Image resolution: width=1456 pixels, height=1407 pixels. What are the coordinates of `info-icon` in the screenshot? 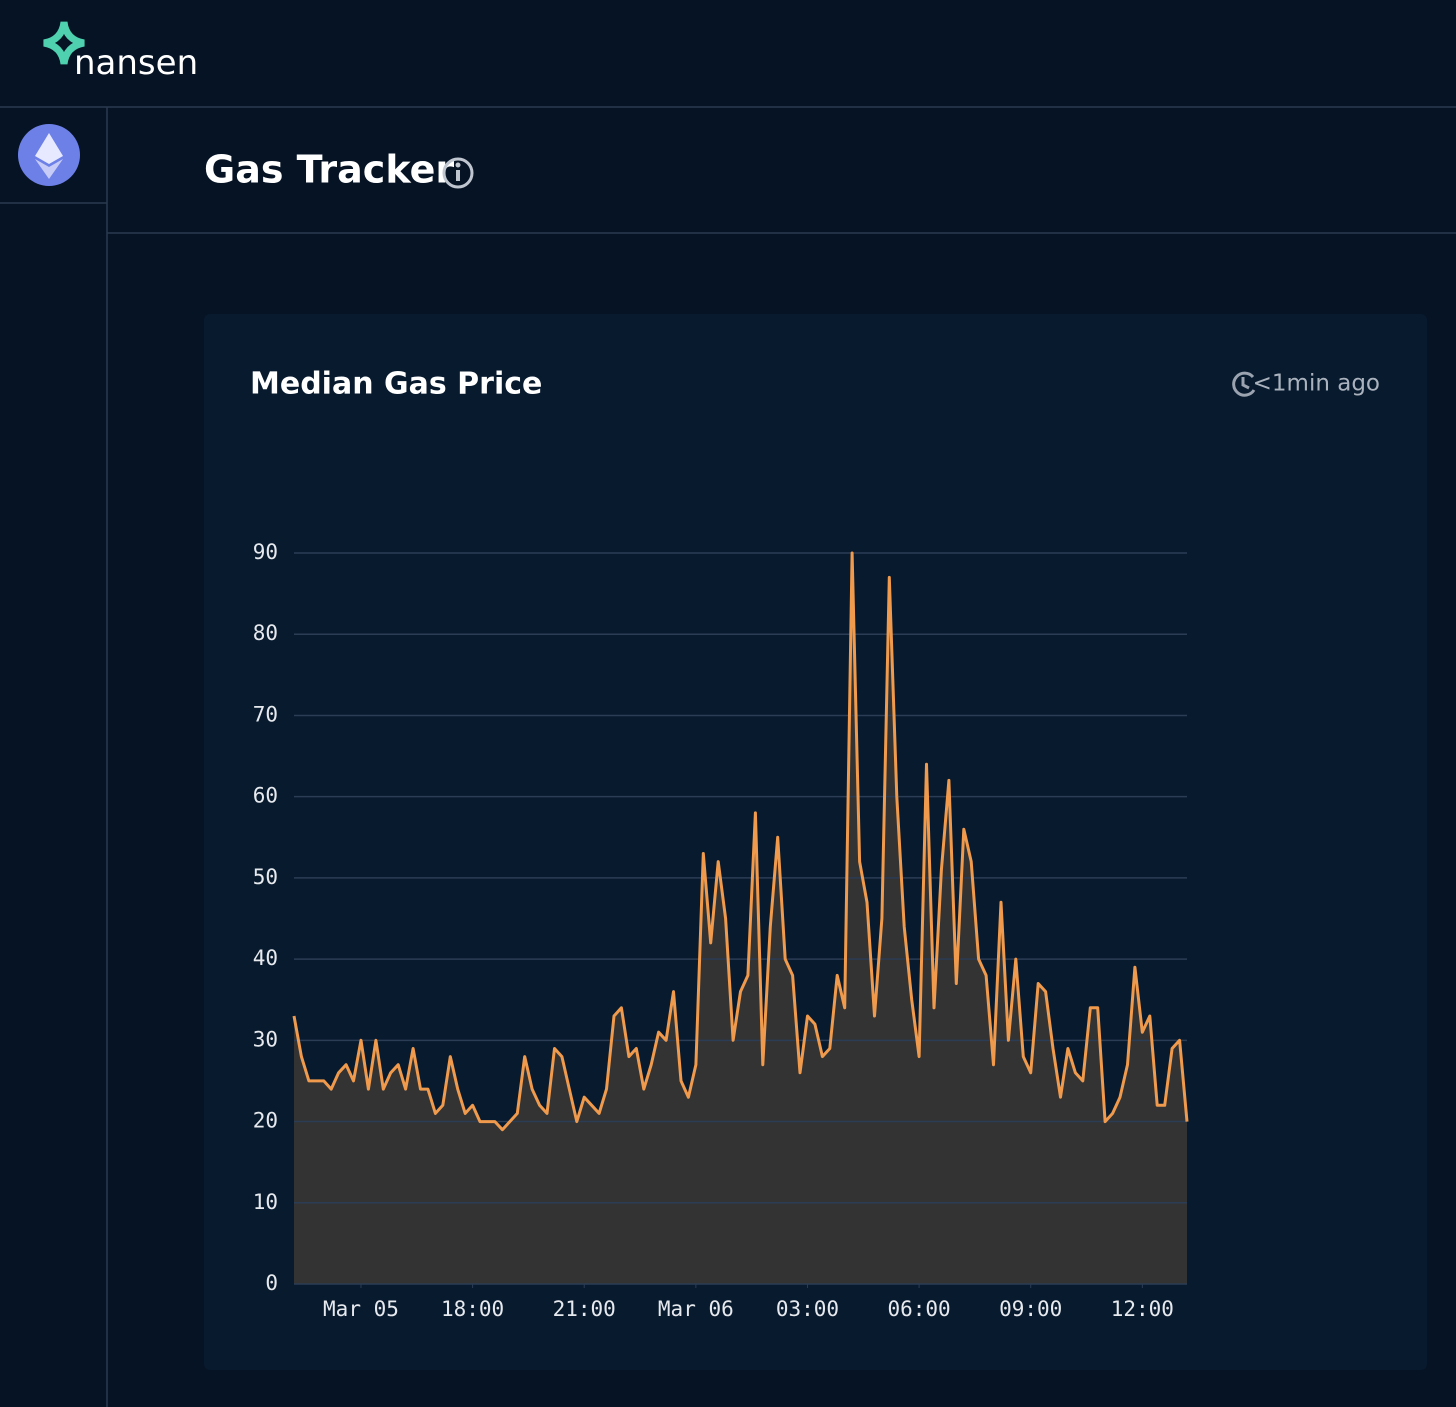 It's located at (458, 173).